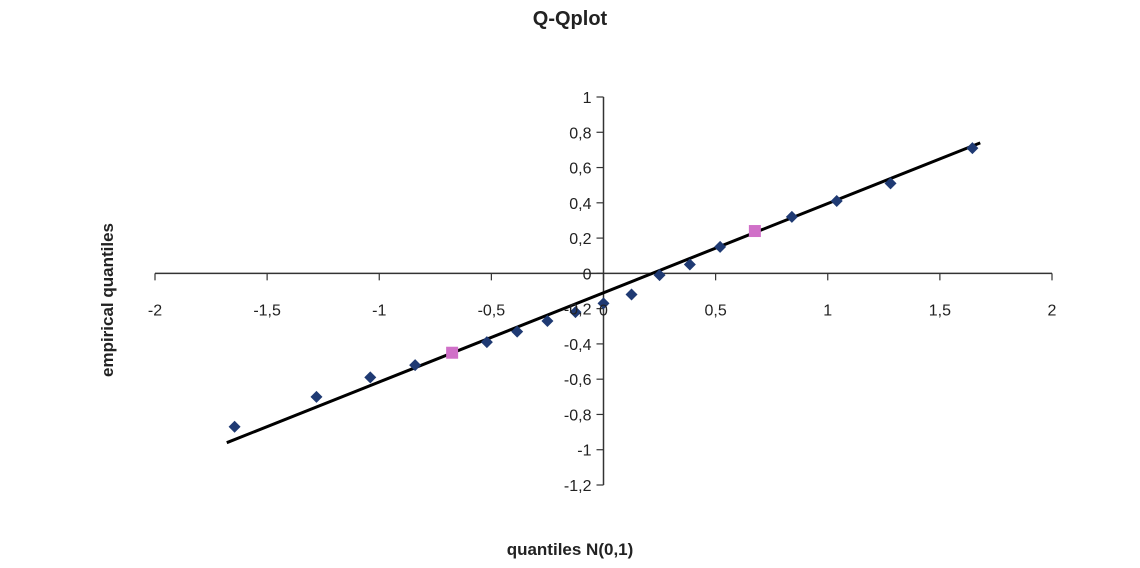  Describe the element at coordinates (578, 345) in the screenshot. I see `y-tick-label: -0,4` at that location.